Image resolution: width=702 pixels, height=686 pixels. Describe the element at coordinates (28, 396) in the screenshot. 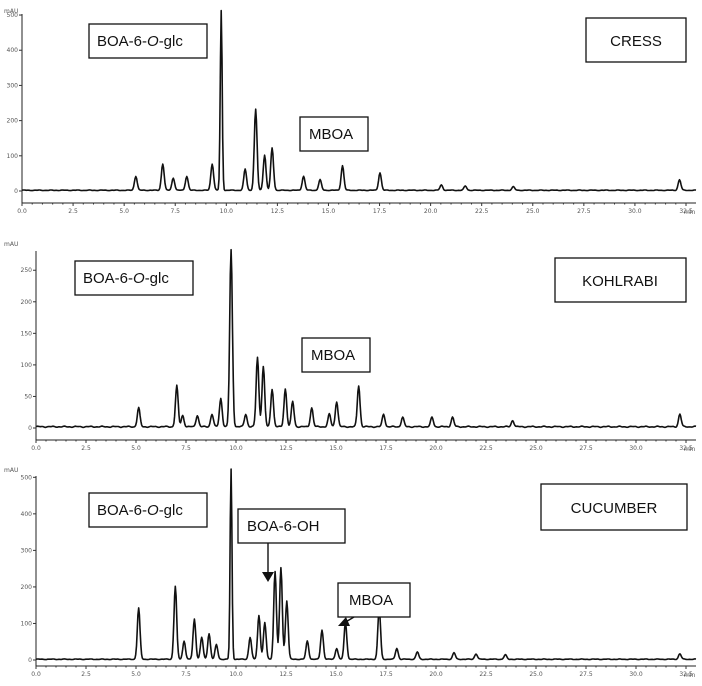

I see `y-tick-label: 50` at that location.